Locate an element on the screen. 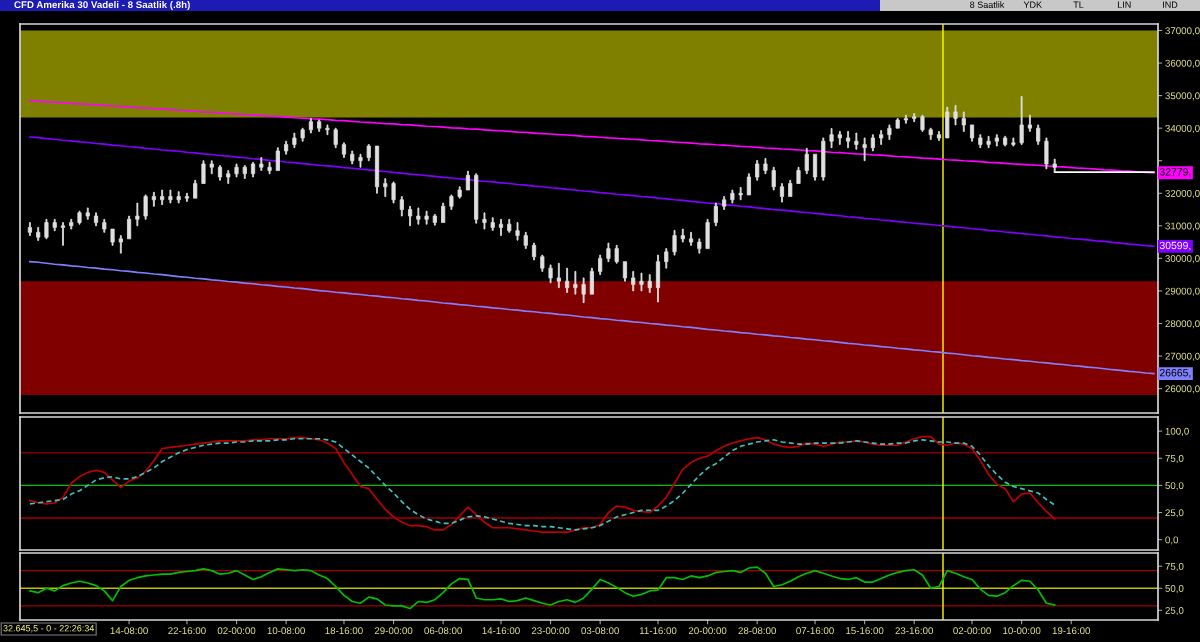  chart-title: CFD Amerika 30 Vadeli - 8 Saatlik (.8h) is located at coordinates (102, 5).